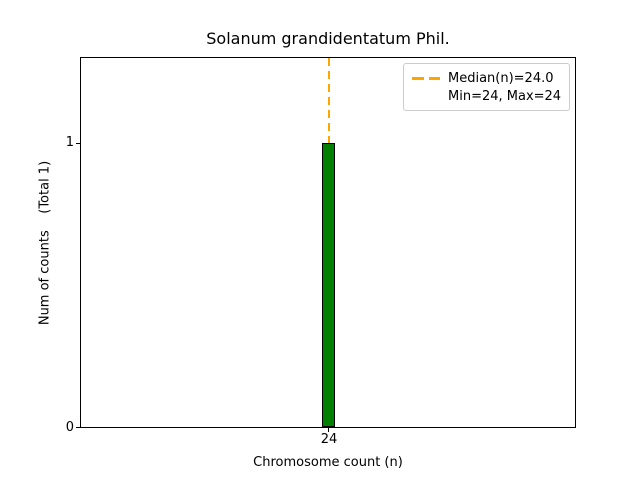  Describe the element at coordinates (426, 96) in the screenshot. I see `empty-marker` at that location.